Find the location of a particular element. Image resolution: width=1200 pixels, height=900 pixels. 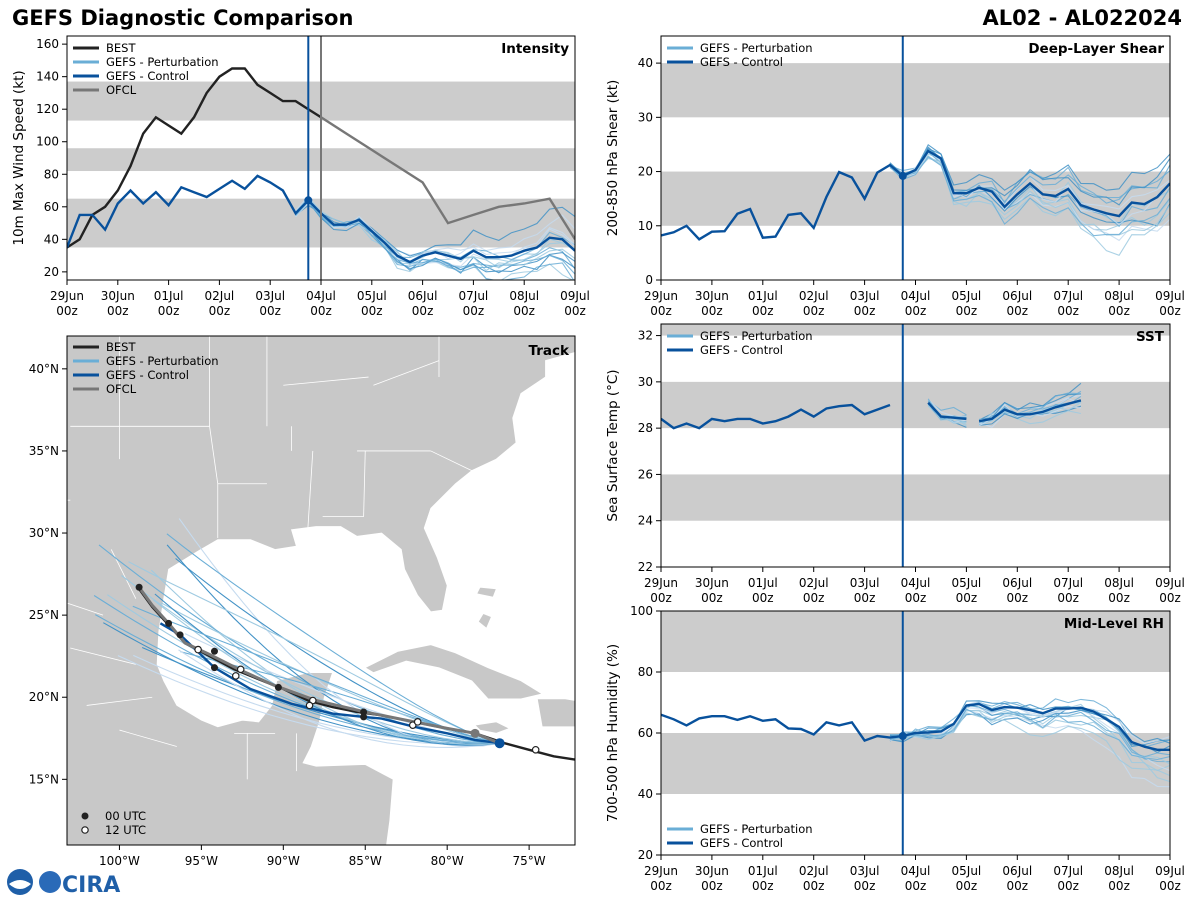

intensity-xtick-label: 30Jun is located at coordinates (118, 296).